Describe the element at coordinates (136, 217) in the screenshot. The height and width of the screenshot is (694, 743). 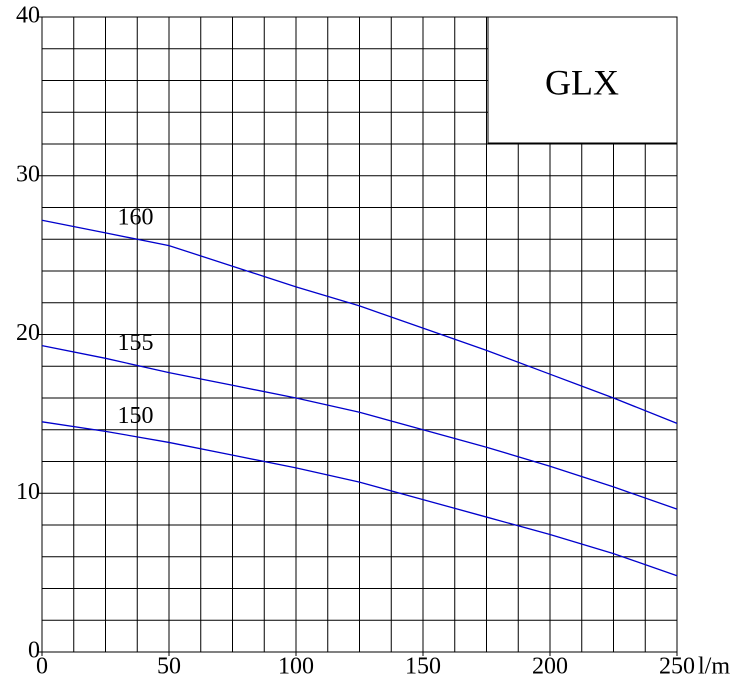
I see `curve-label: 160` at that location.